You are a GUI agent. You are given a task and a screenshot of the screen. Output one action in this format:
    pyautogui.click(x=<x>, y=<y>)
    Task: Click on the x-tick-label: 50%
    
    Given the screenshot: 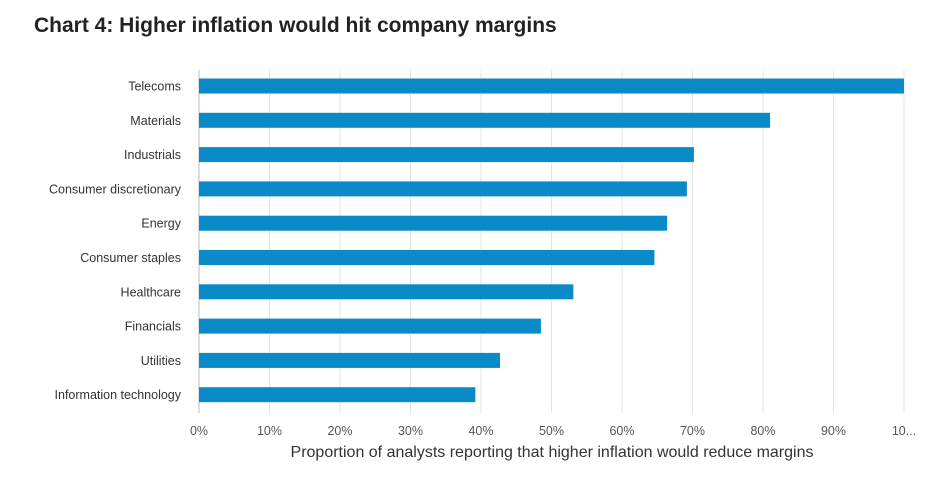 What is the action you would take?
    pyautogui.click(x=551, y=431)
    